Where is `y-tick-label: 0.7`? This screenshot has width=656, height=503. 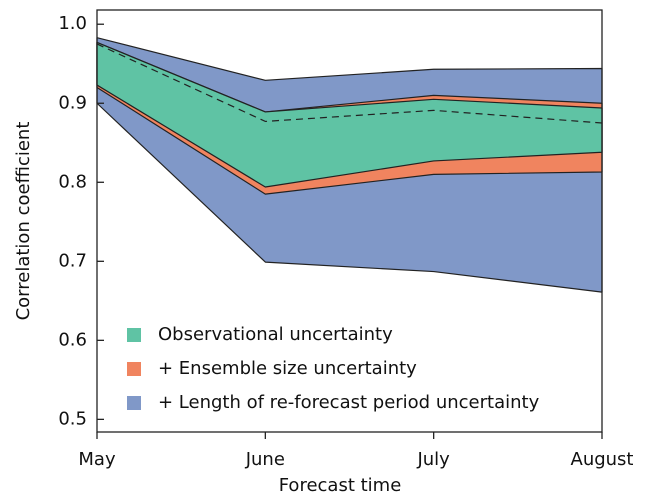 y-tick-label: 0.7 is located at coordinates (72, 260).